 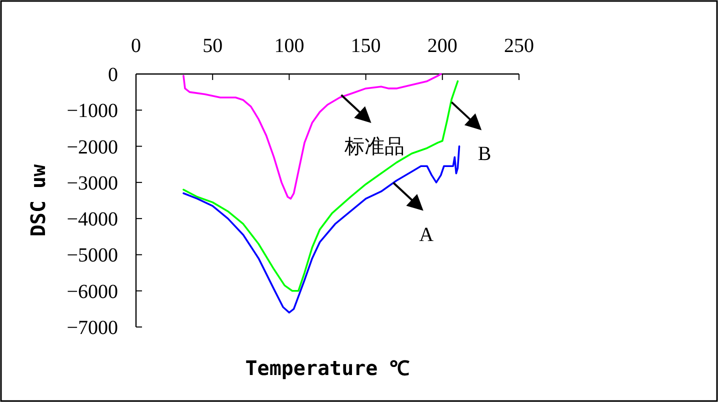 I want to click on y-tick-label: 0, so click(x=113, y=75).